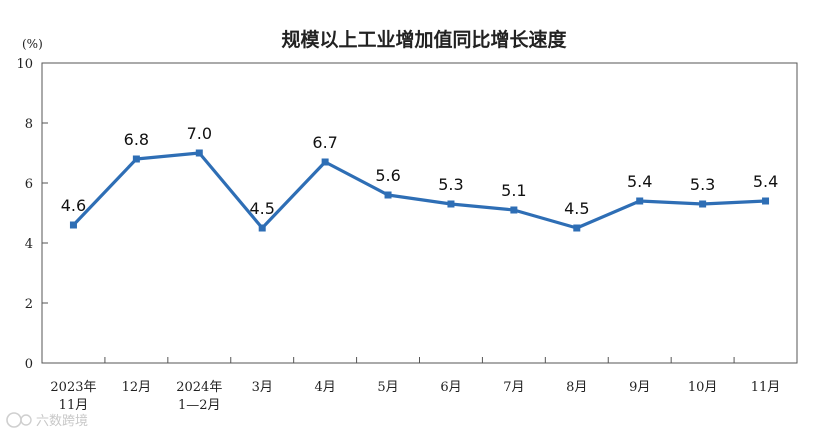 The height and width of the screenshot is (443, 819). What do you see at coordinates (136, 139) in the screenshot?
I see `data-label: 6.8` at bounding box center [136, 139].